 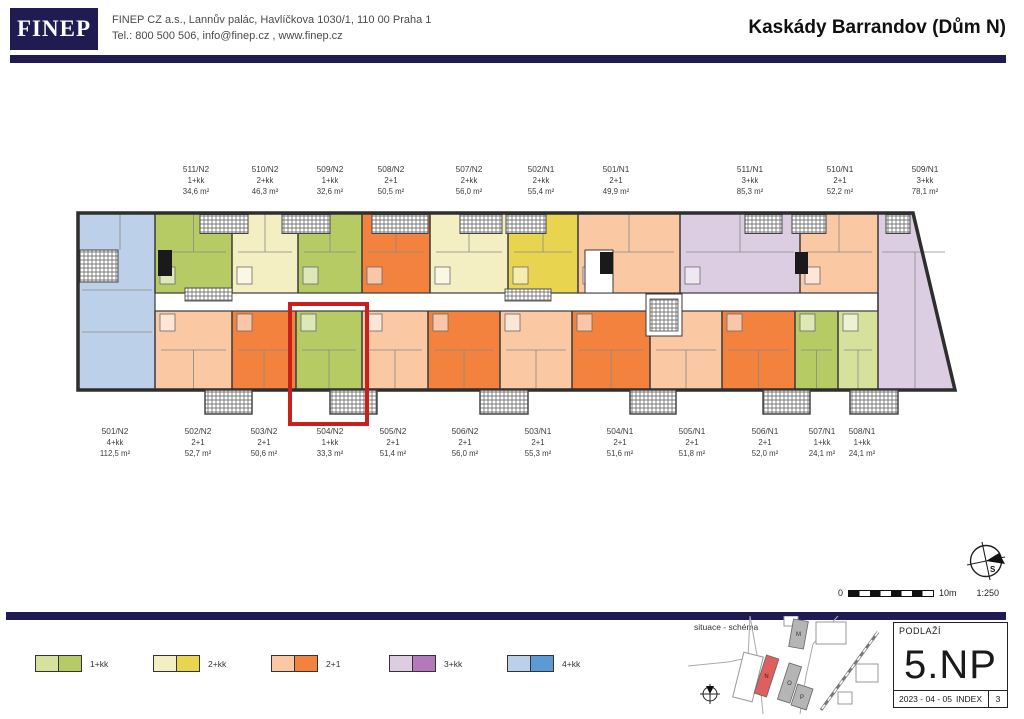 What do you see at coordinates (822, 431) in the screenshot?
I see `svg-text: 507/N1` at bounding box center [822, 431].